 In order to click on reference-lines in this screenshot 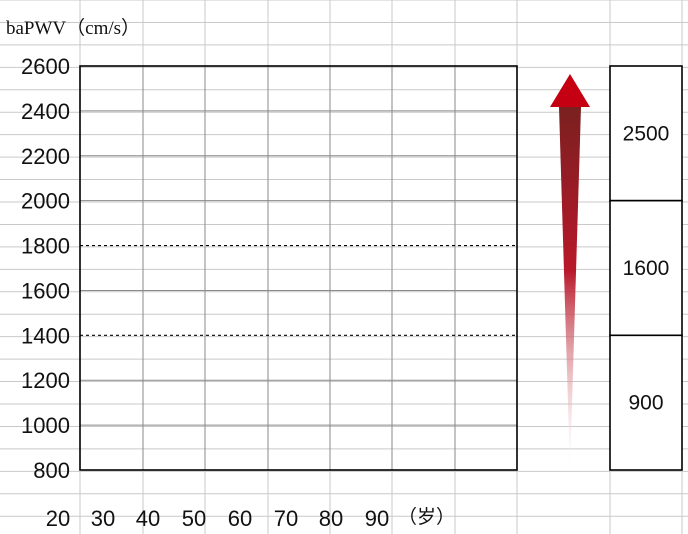, I will do `click(298, 290)`.